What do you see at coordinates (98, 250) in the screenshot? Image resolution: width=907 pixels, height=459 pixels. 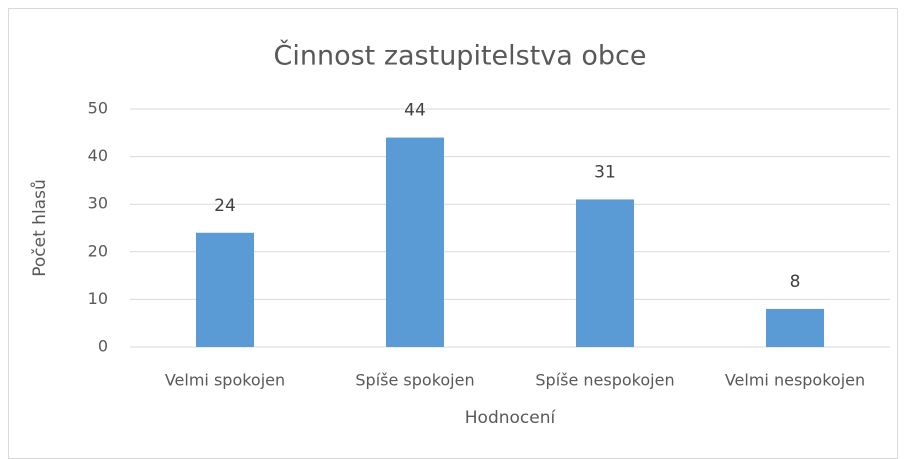 I see `y-tick-label: 20` at bounding box center [98, 250].